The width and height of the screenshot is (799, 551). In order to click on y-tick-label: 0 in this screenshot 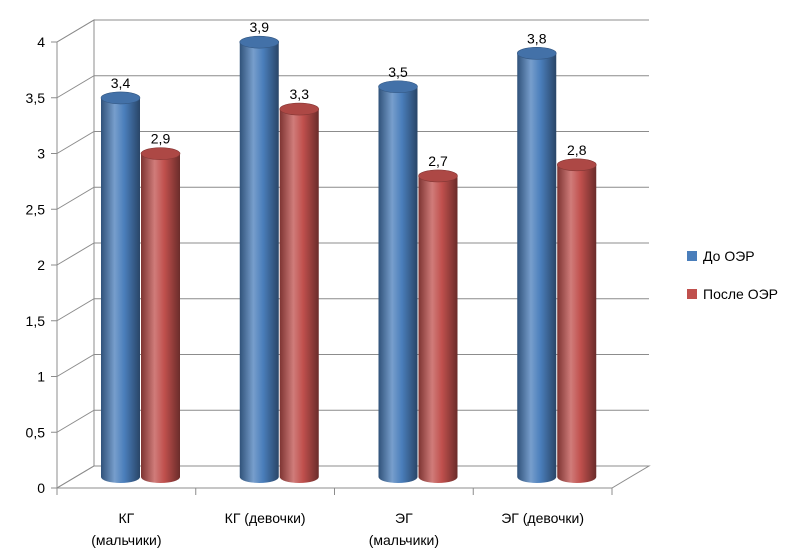, I will do `click(41, 488)`.